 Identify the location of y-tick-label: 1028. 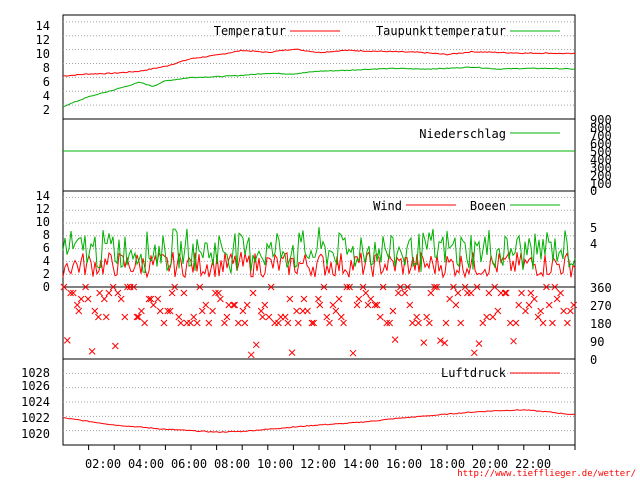
(35, 373).